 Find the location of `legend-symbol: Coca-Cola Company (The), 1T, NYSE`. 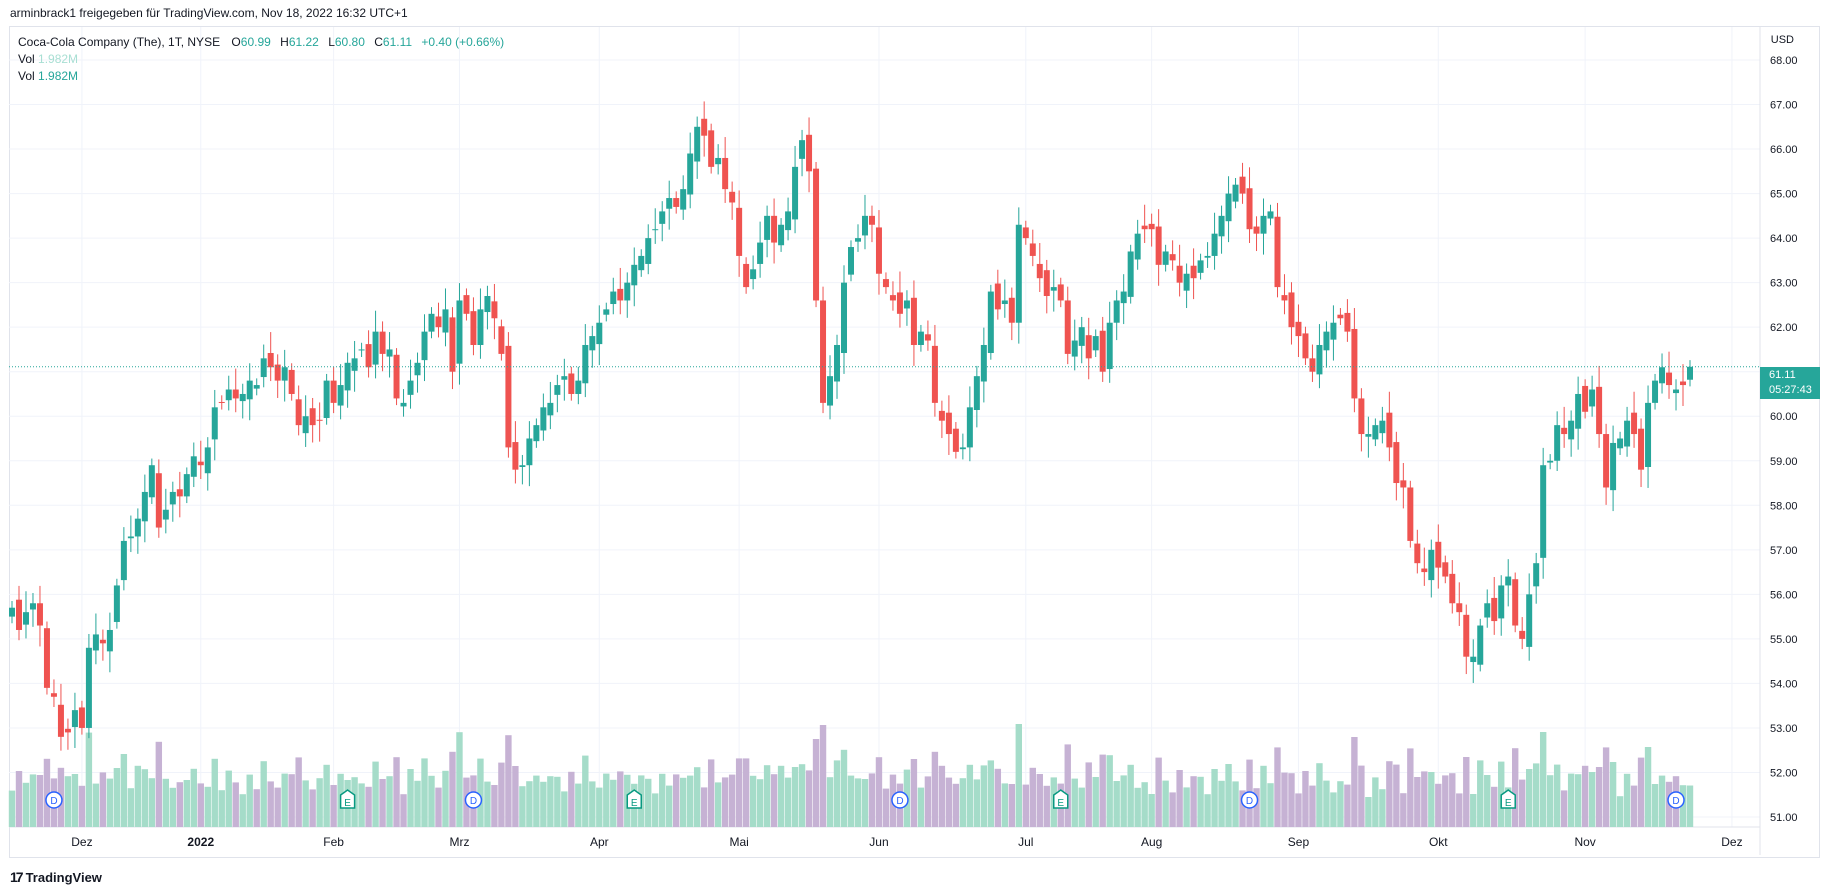

legend-symbol: Coca-Cola Company (The), 1T, NYSE is located at coordinates (119, 42).